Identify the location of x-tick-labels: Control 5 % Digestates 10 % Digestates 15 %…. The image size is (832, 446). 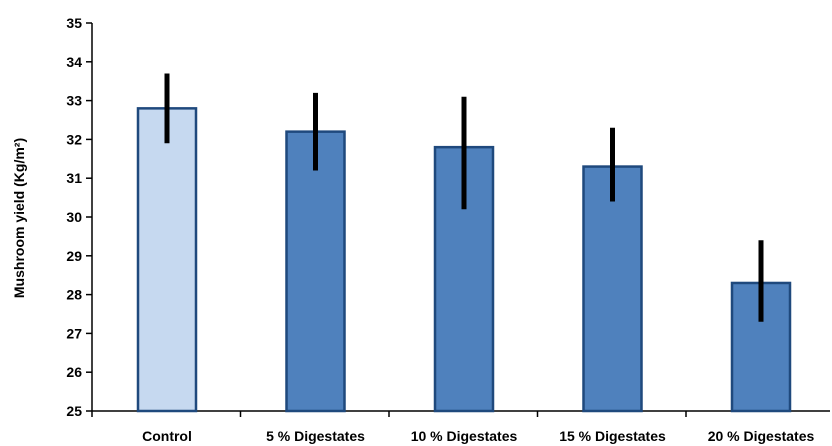
(478, 436).